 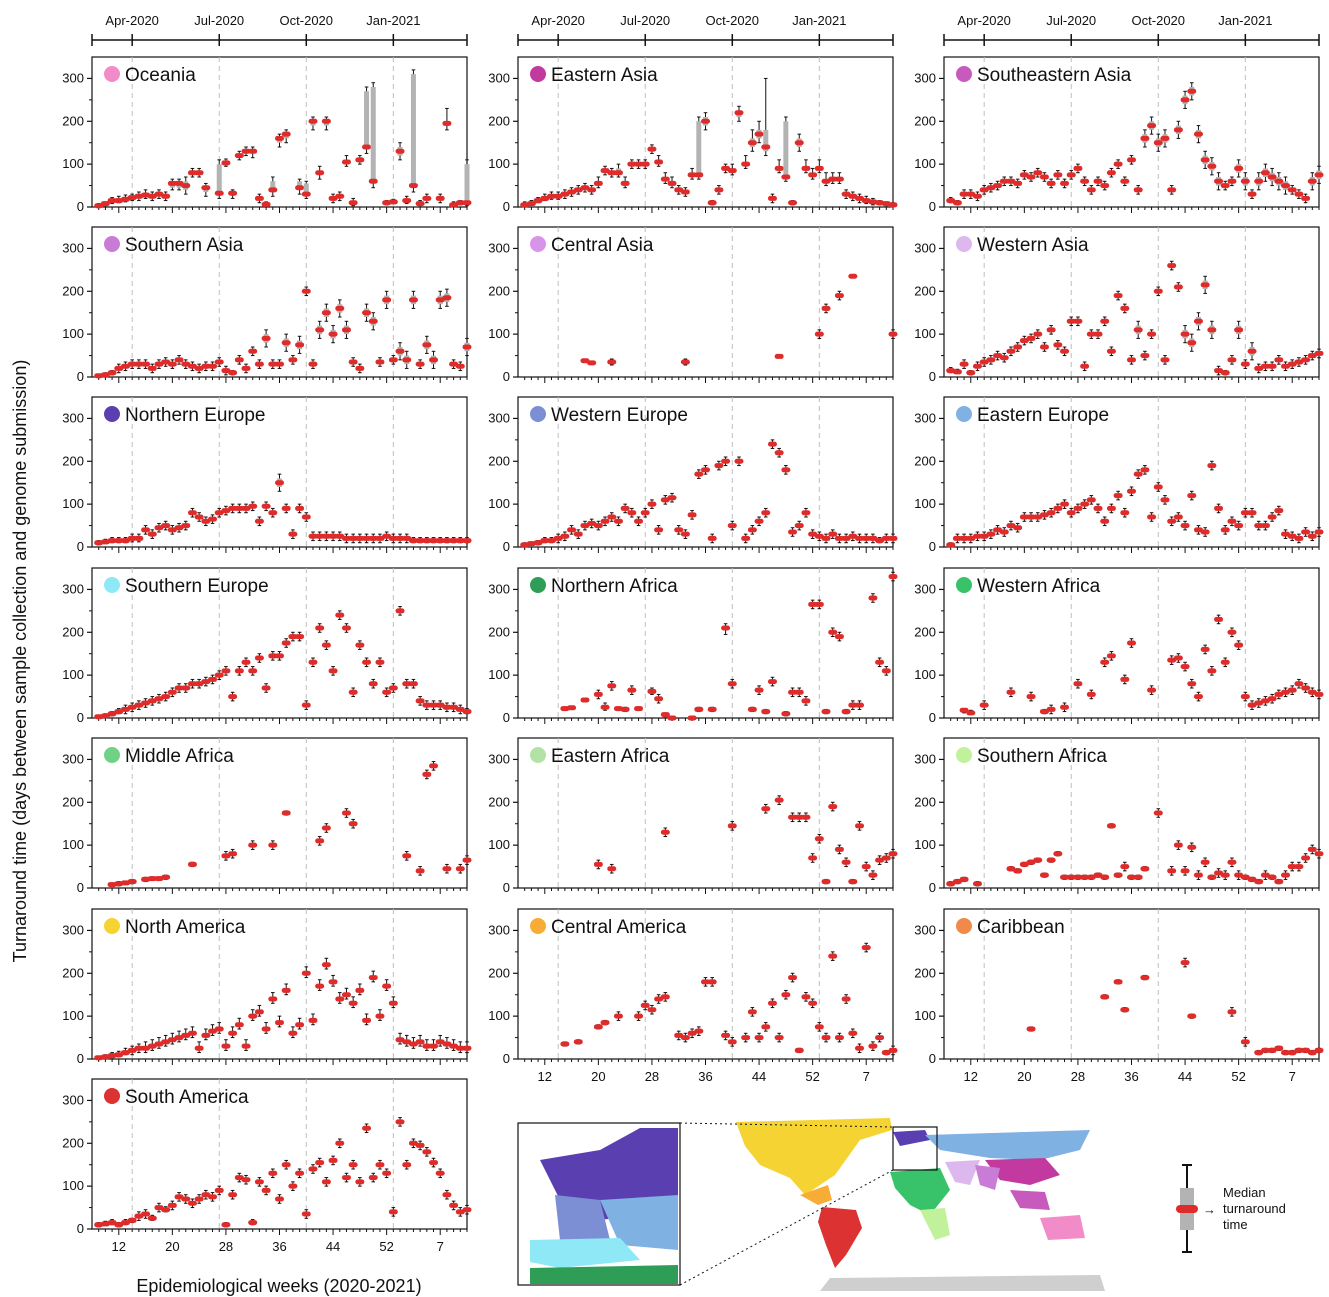 I want to click on date-tick-label: Apr-2020, so click(x=557, y=20).